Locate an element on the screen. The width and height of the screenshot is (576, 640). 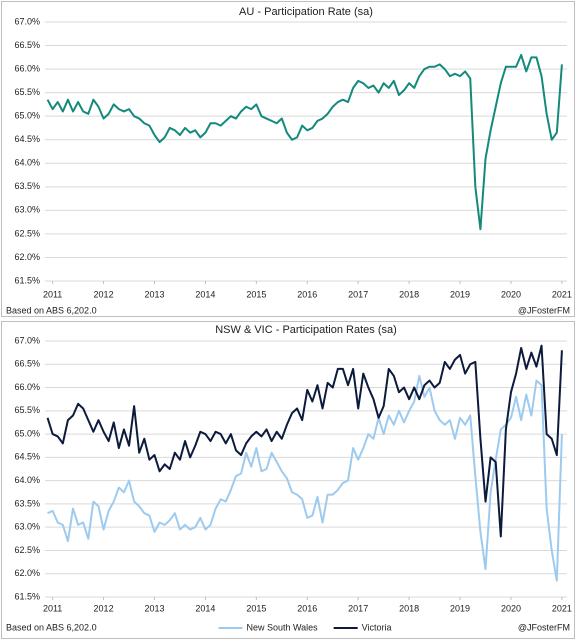
legend-label: Victoria is located at coordinates (377, 627).